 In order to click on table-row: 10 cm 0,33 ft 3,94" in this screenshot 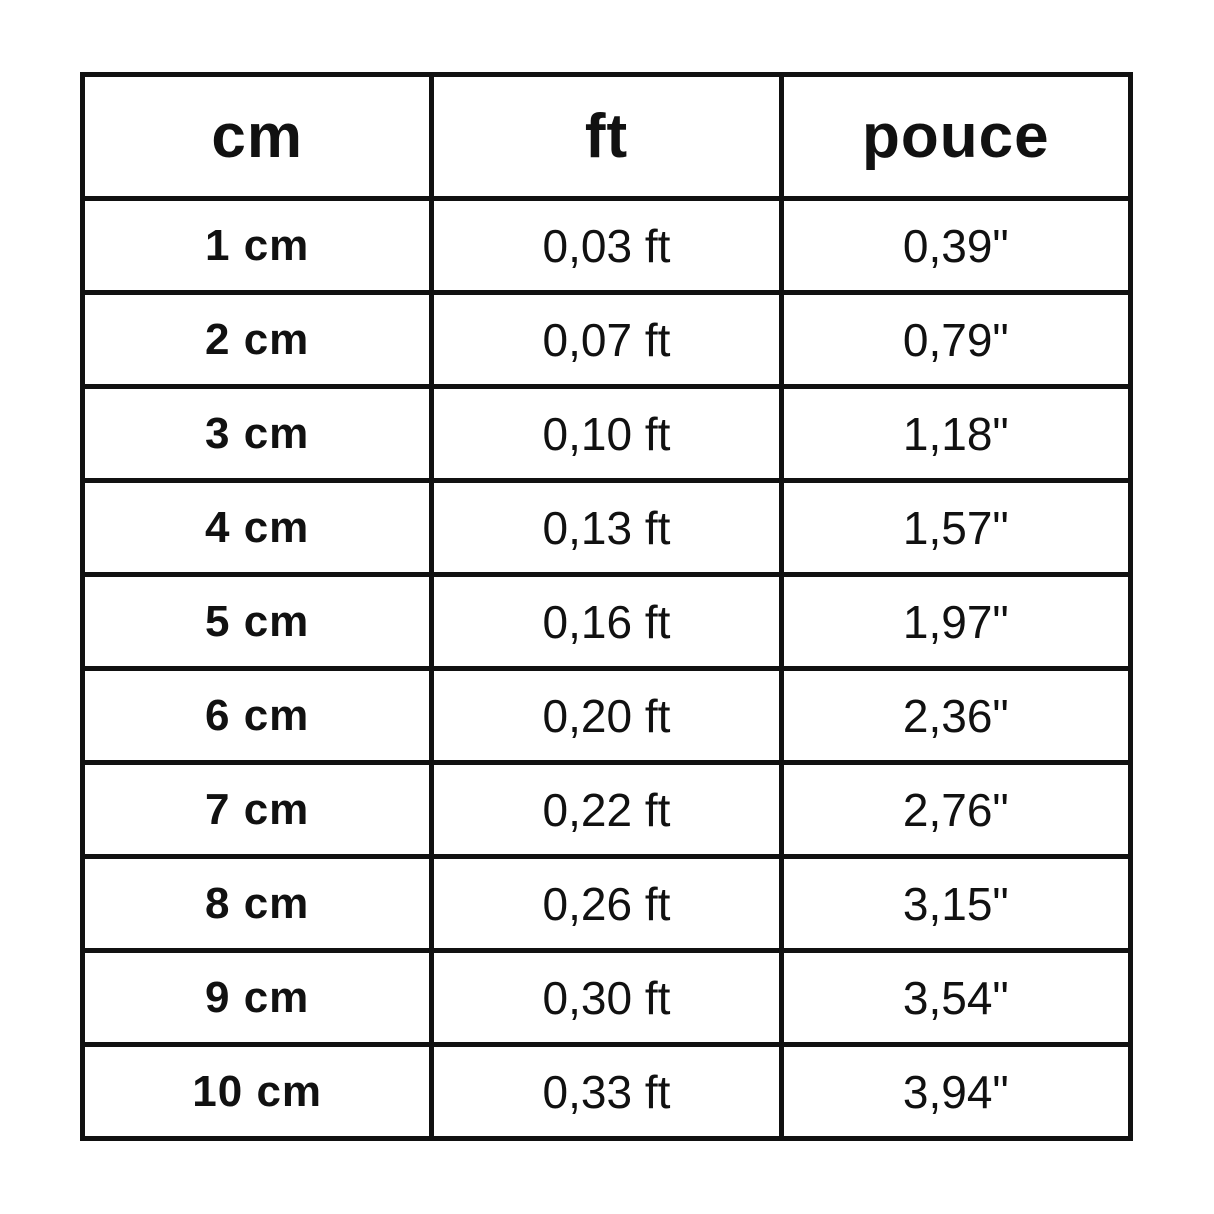, I will do `click(606, 1091)`.